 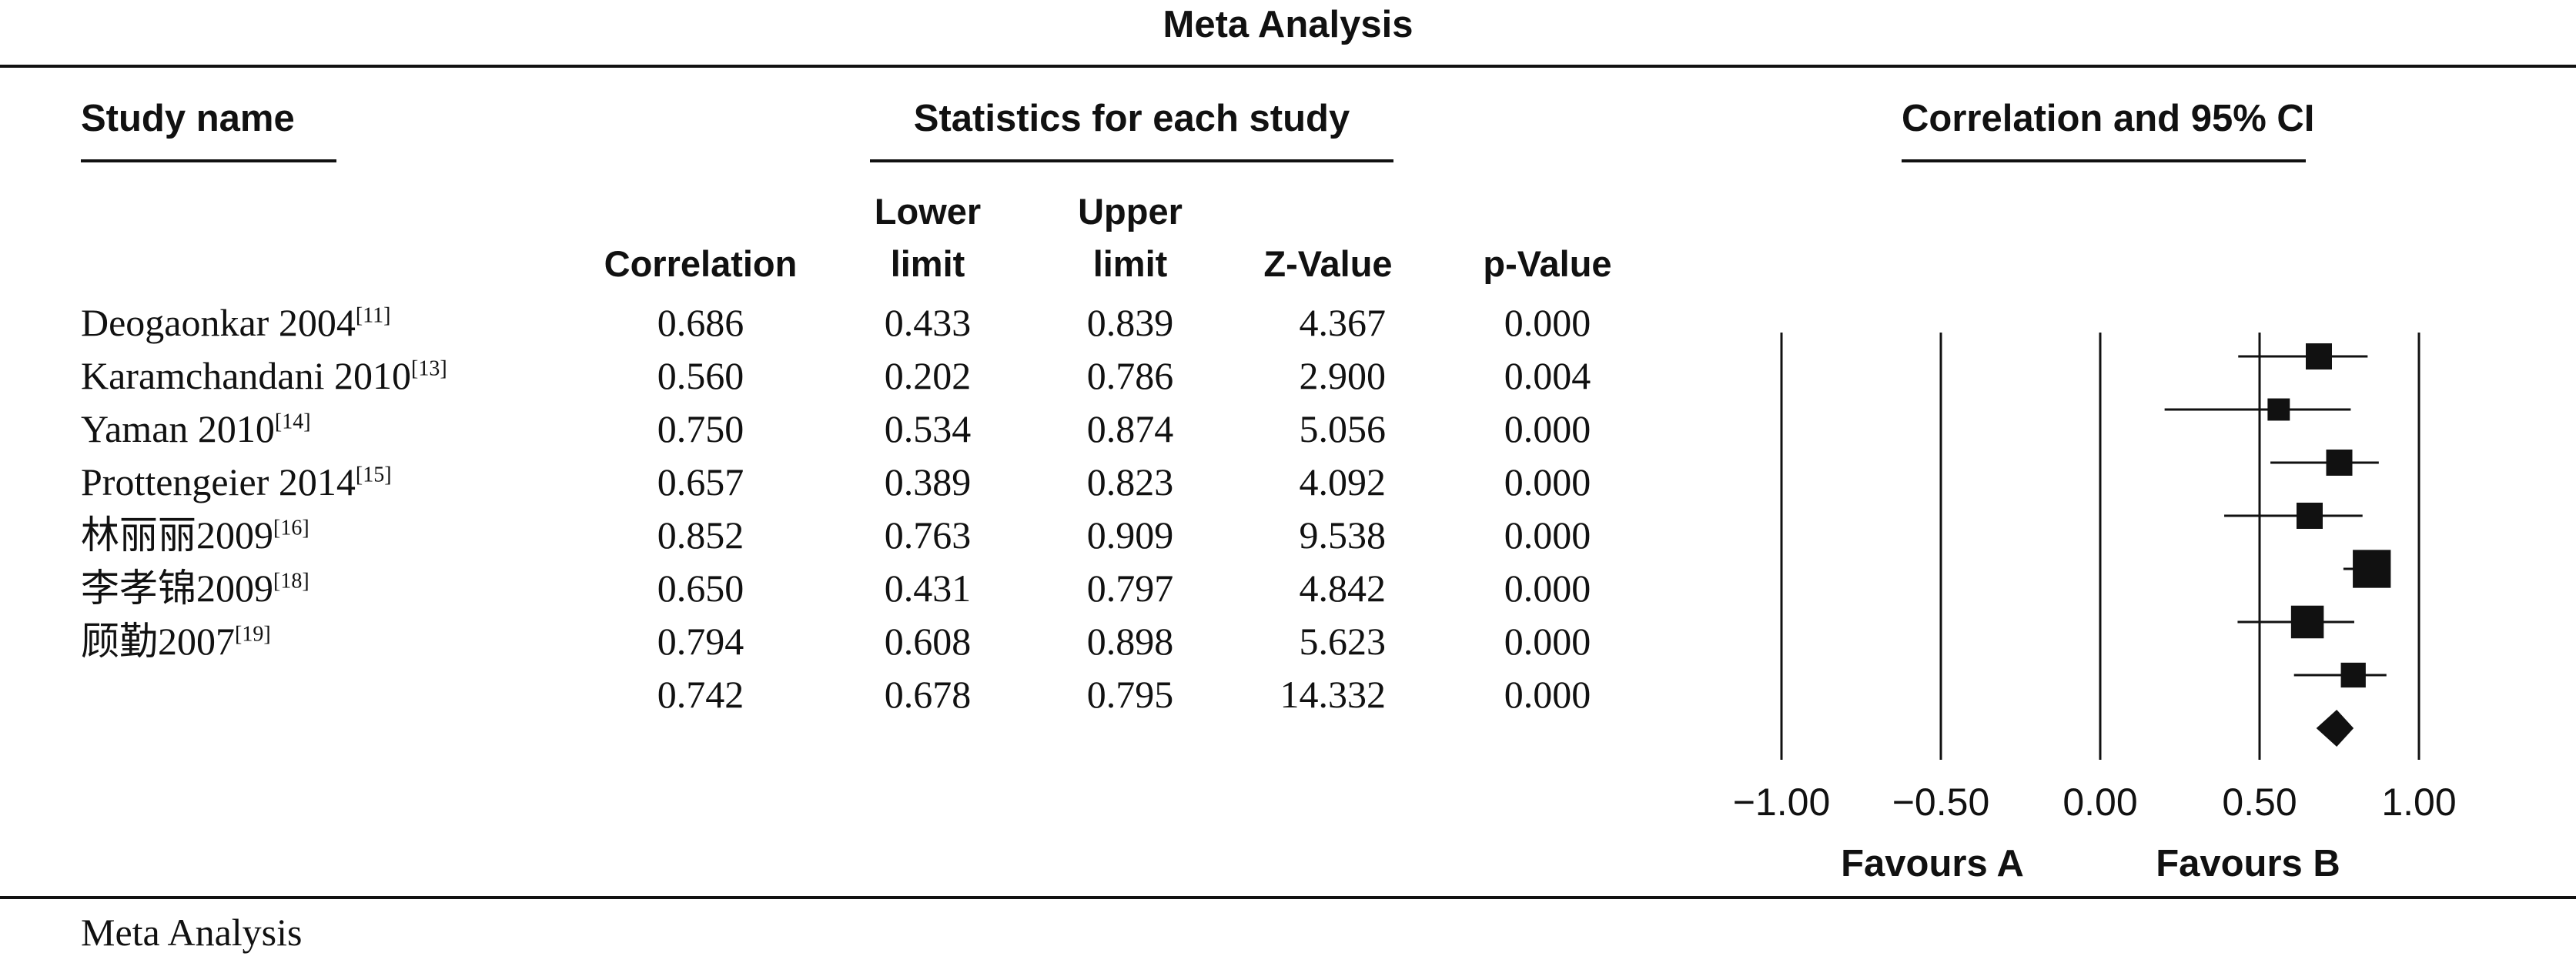 What do you see at coordinates (1130, 263) in the screenshot?
I see `upper-header-line2: limit` at bounding box center [1130, 263].